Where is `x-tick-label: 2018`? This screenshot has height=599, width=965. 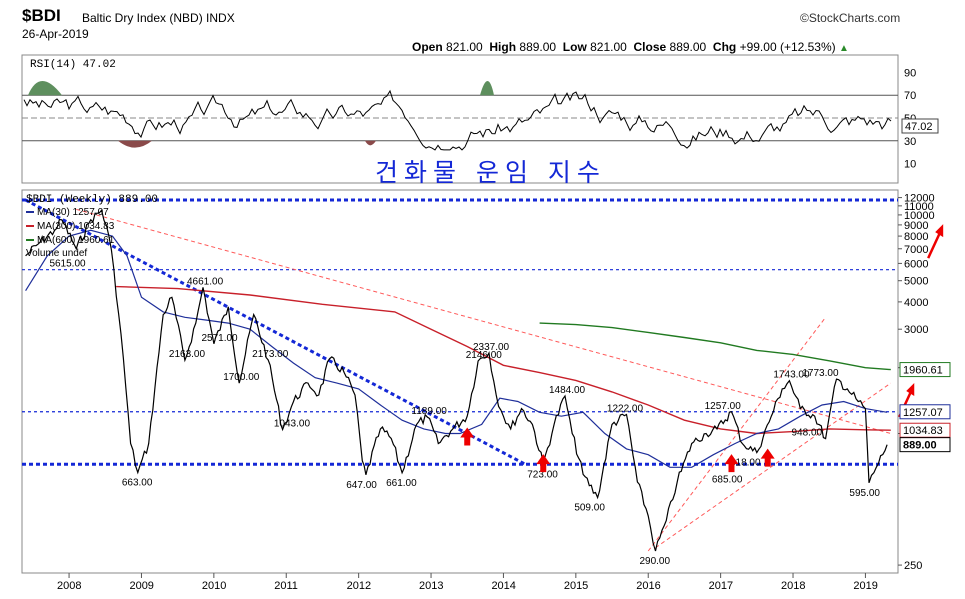
x-tick-label: 2018 is located at coordinates (793, 586).